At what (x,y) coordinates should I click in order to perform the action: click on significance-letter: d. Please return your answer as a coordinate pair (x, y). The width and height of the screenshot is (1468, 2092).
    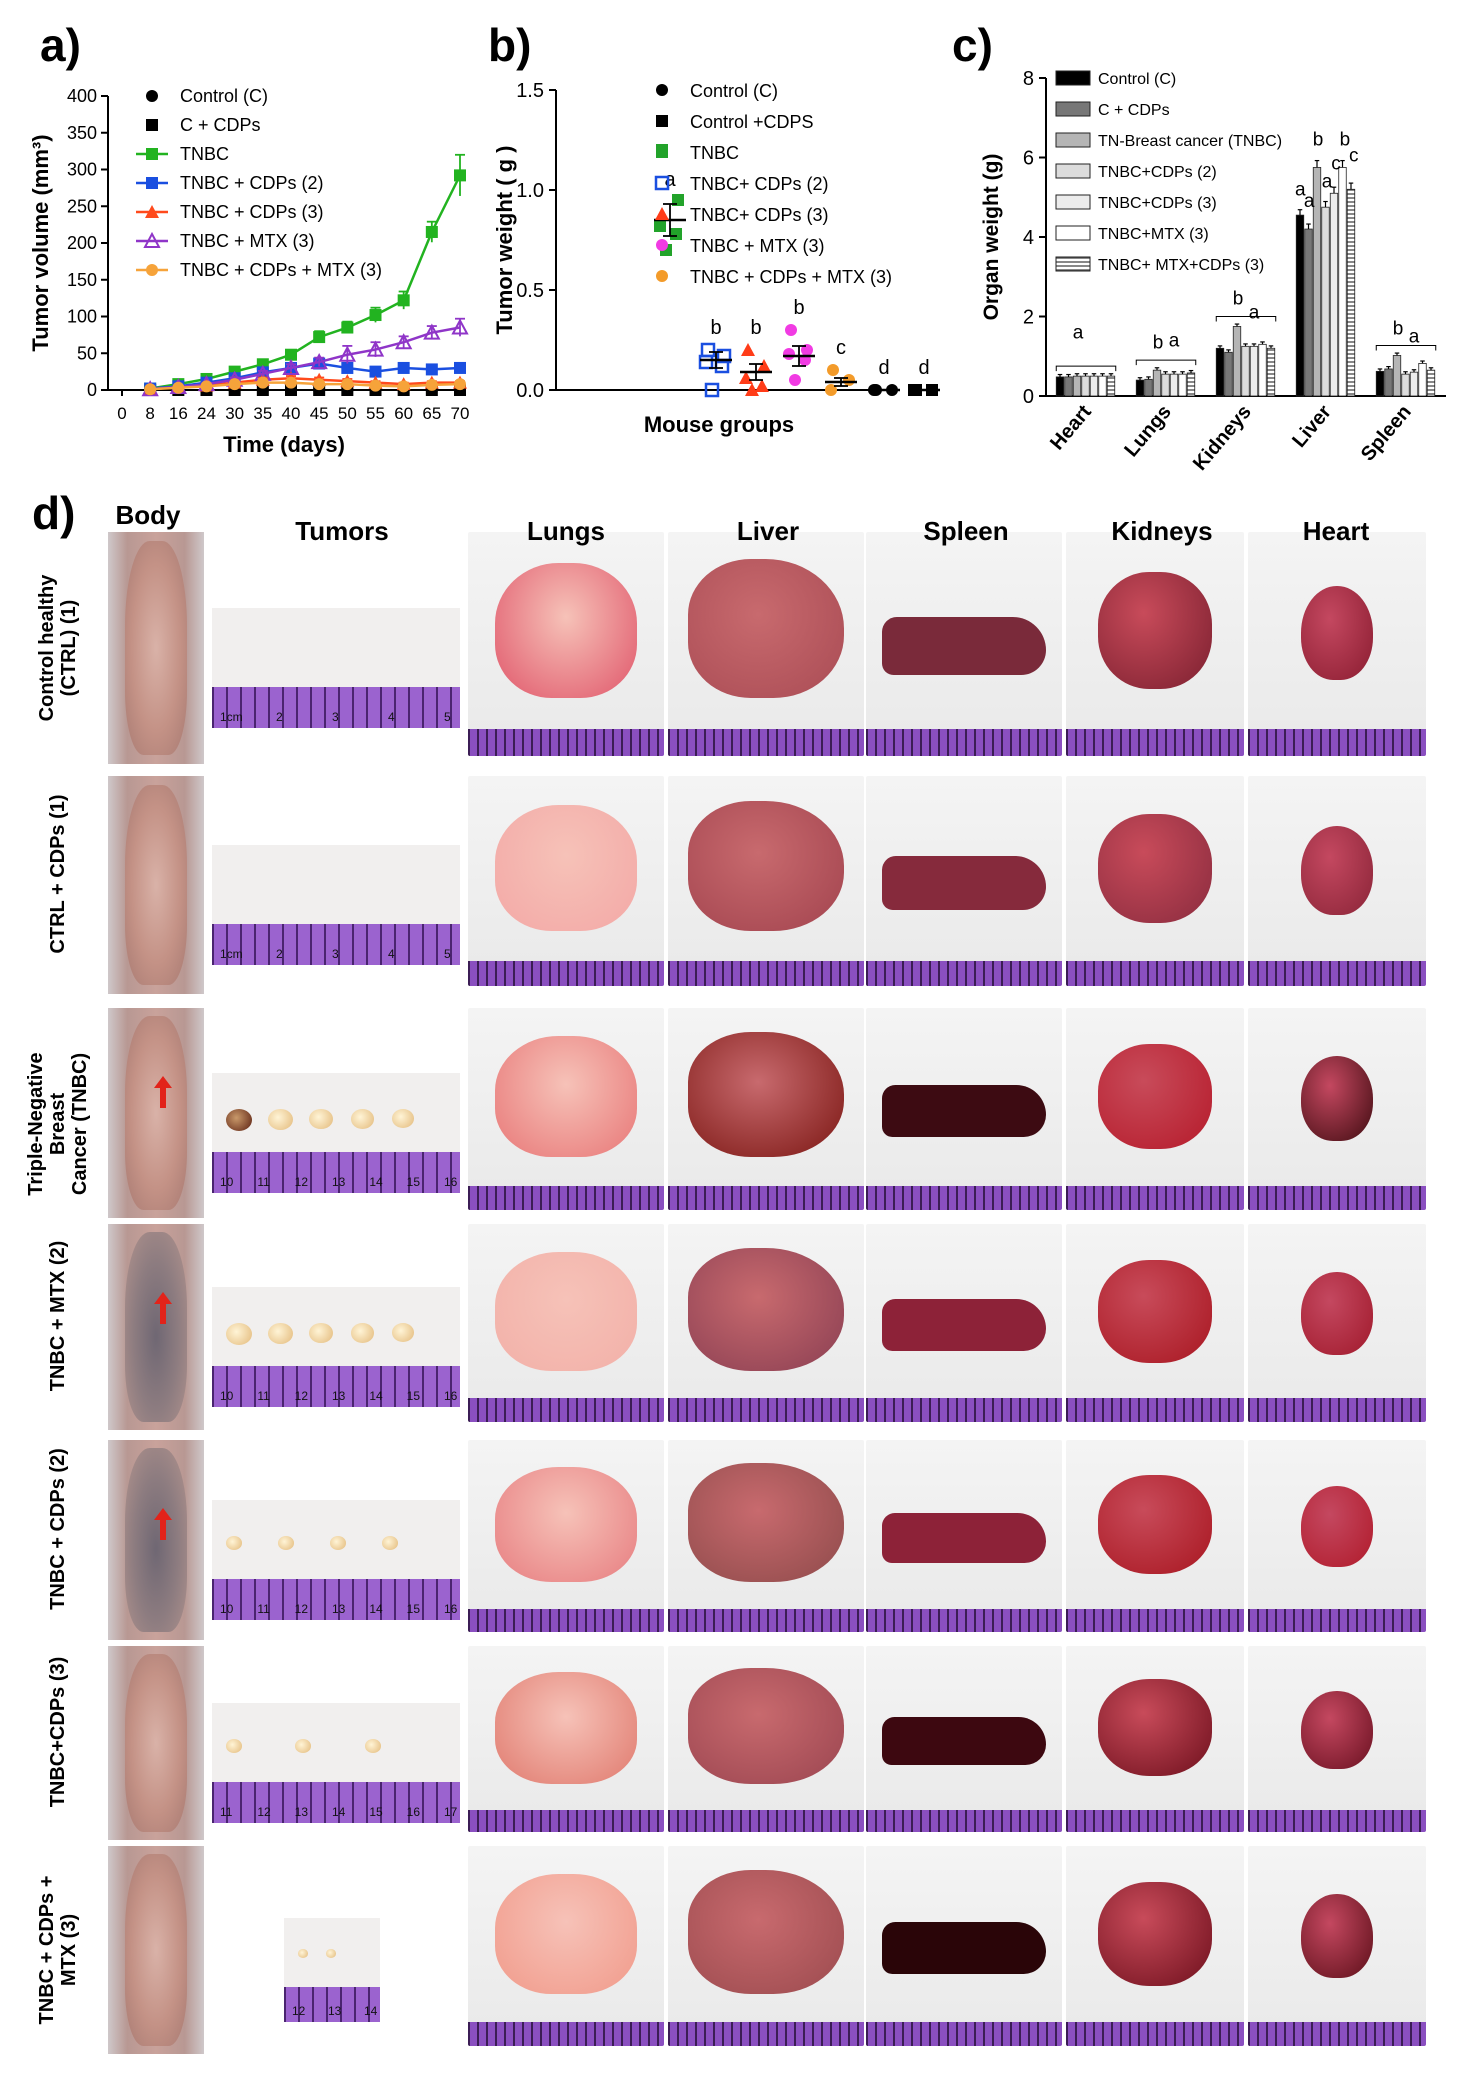
    Looking at the image, I should click on (923, 368).